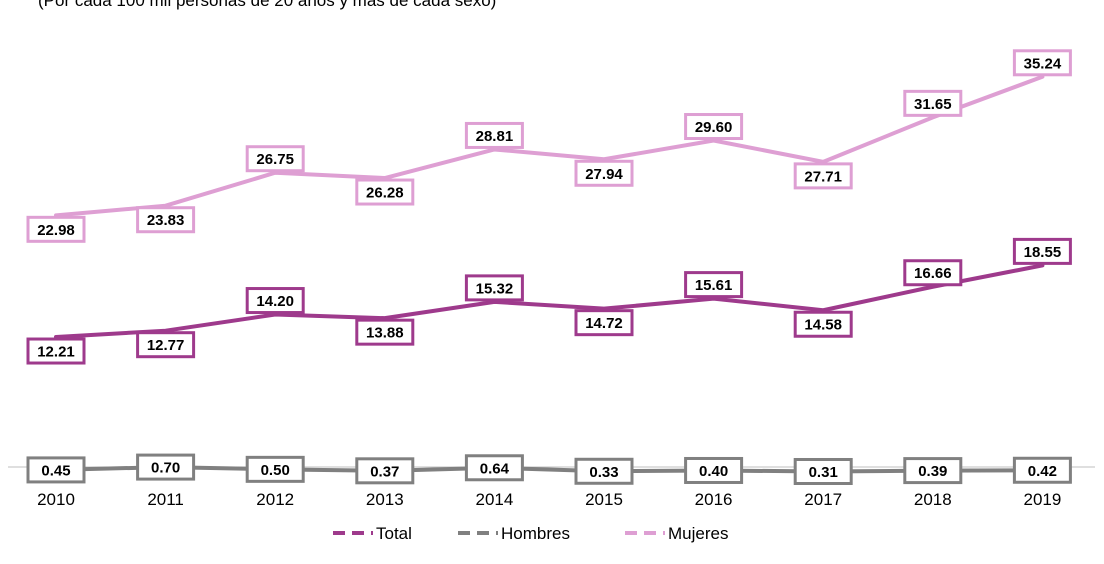 This screenshot has height=564, width=1104. What do you see at coordinates (823, 499) in the screenshot?
I see `x-tick-label: 2017` at bounding box center [823, 499].